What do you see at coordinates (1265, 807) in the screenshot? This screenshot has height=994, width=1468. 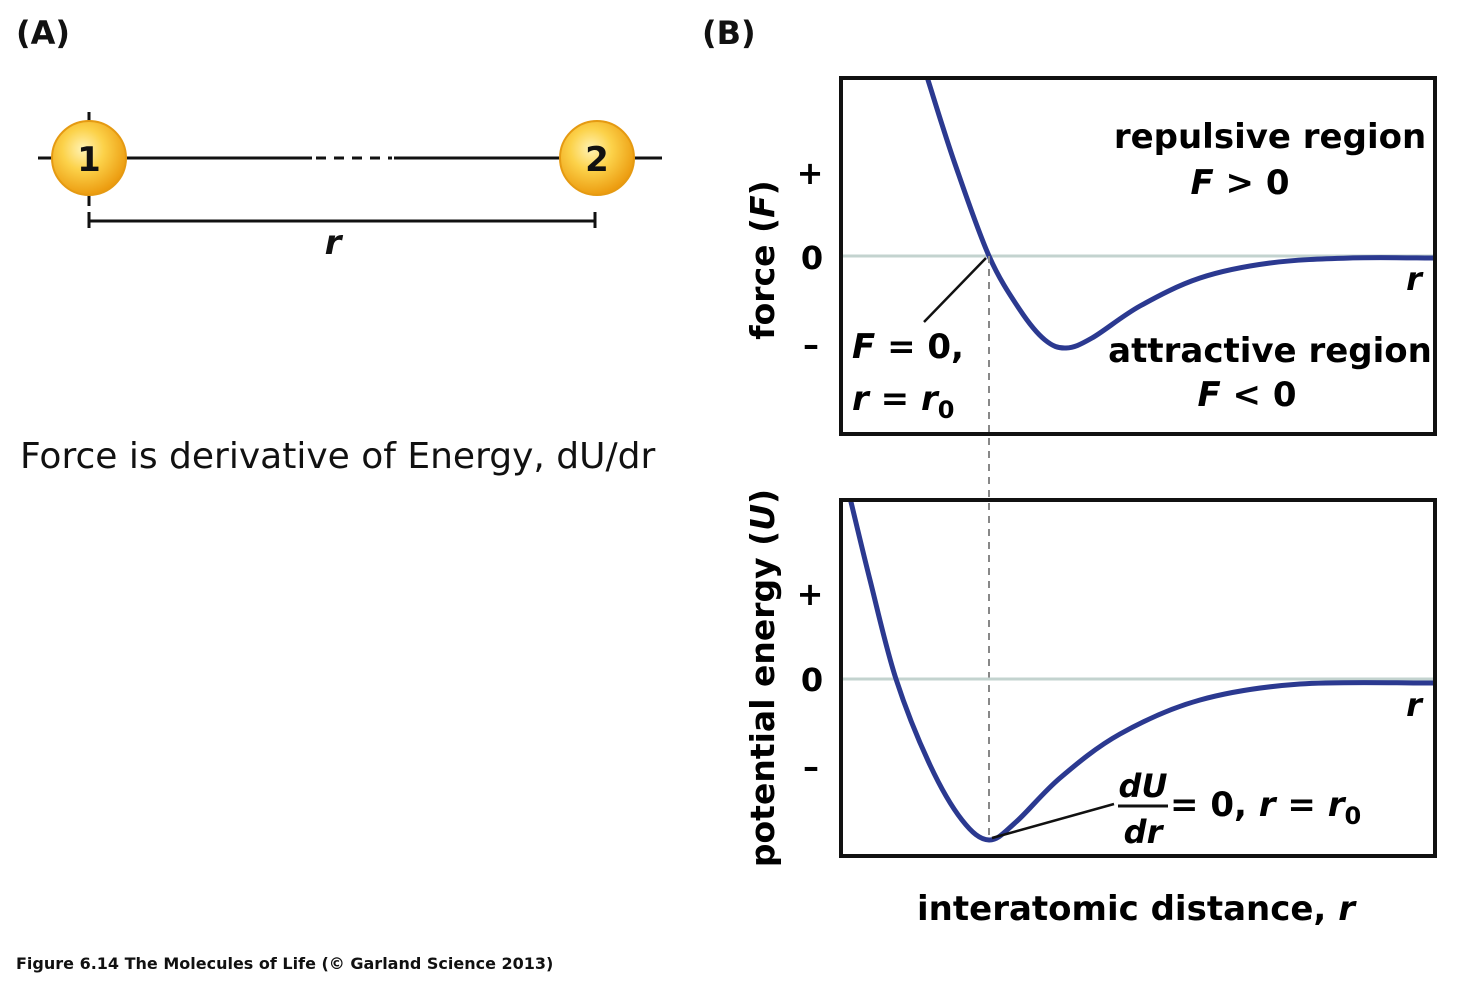 I see `energy-annotation-rest: = 0, r = r0` at bounding box center [1265, 807].